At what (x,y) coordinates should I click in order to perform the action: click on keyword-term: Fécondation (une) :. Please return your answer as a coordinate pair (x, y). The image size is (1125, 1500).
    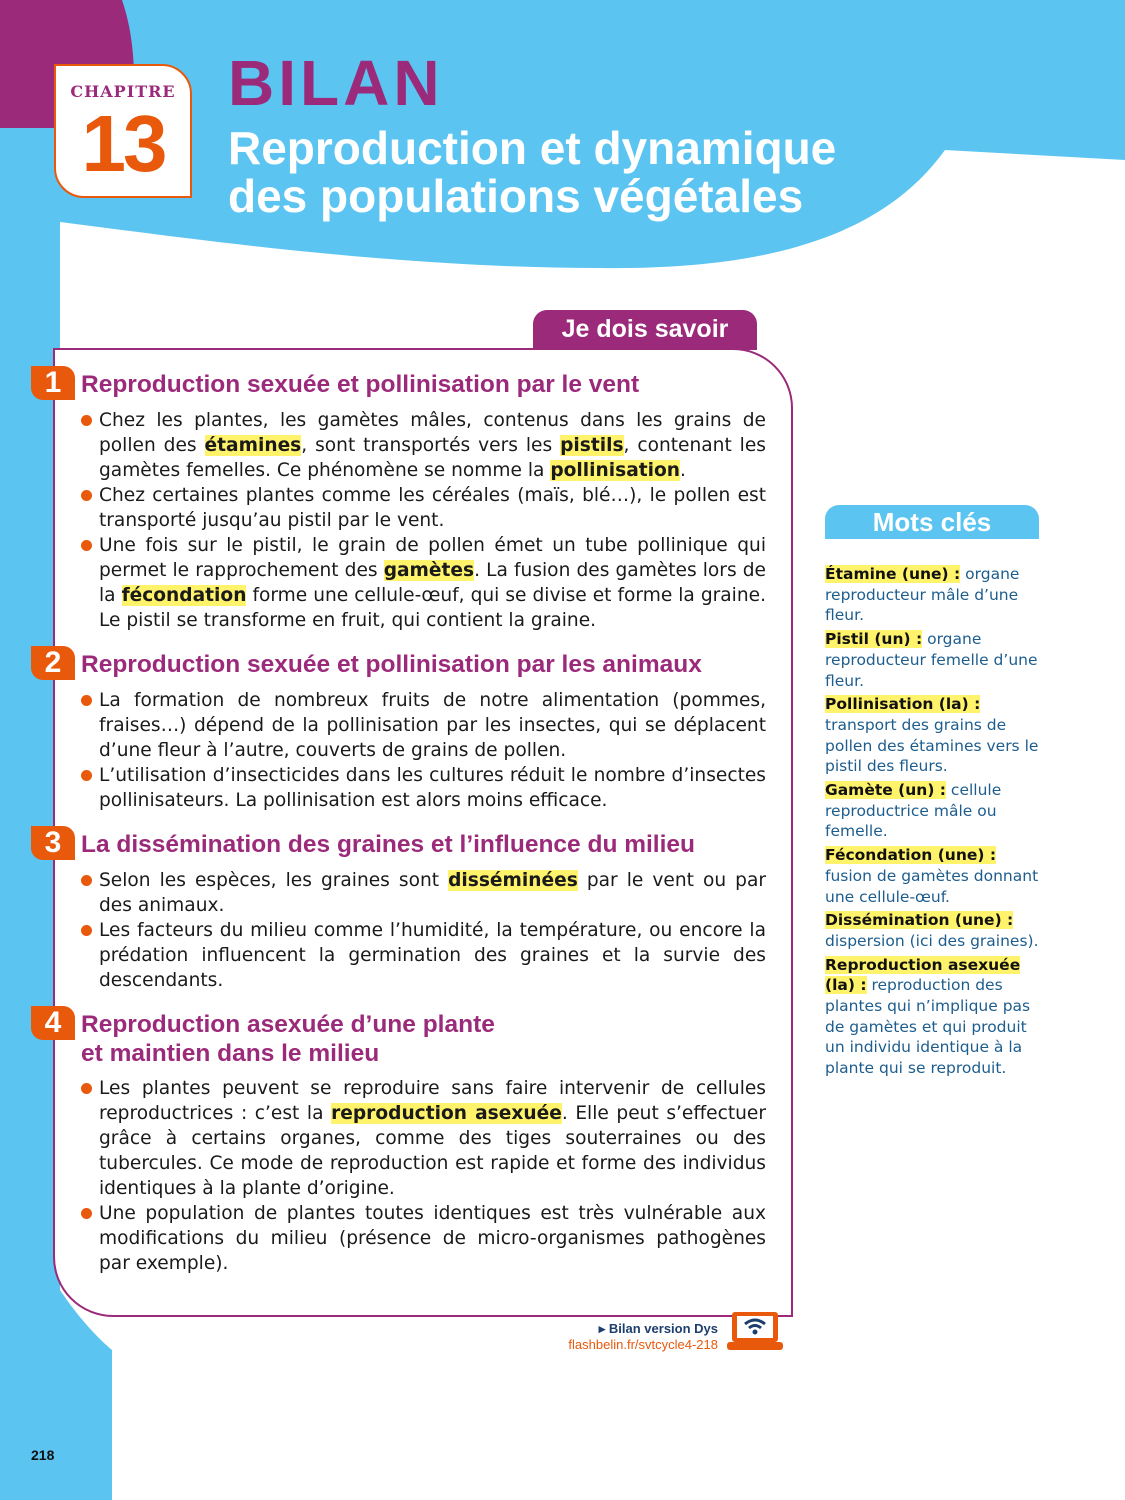
    Looking at the image, I should click on (911, 855).